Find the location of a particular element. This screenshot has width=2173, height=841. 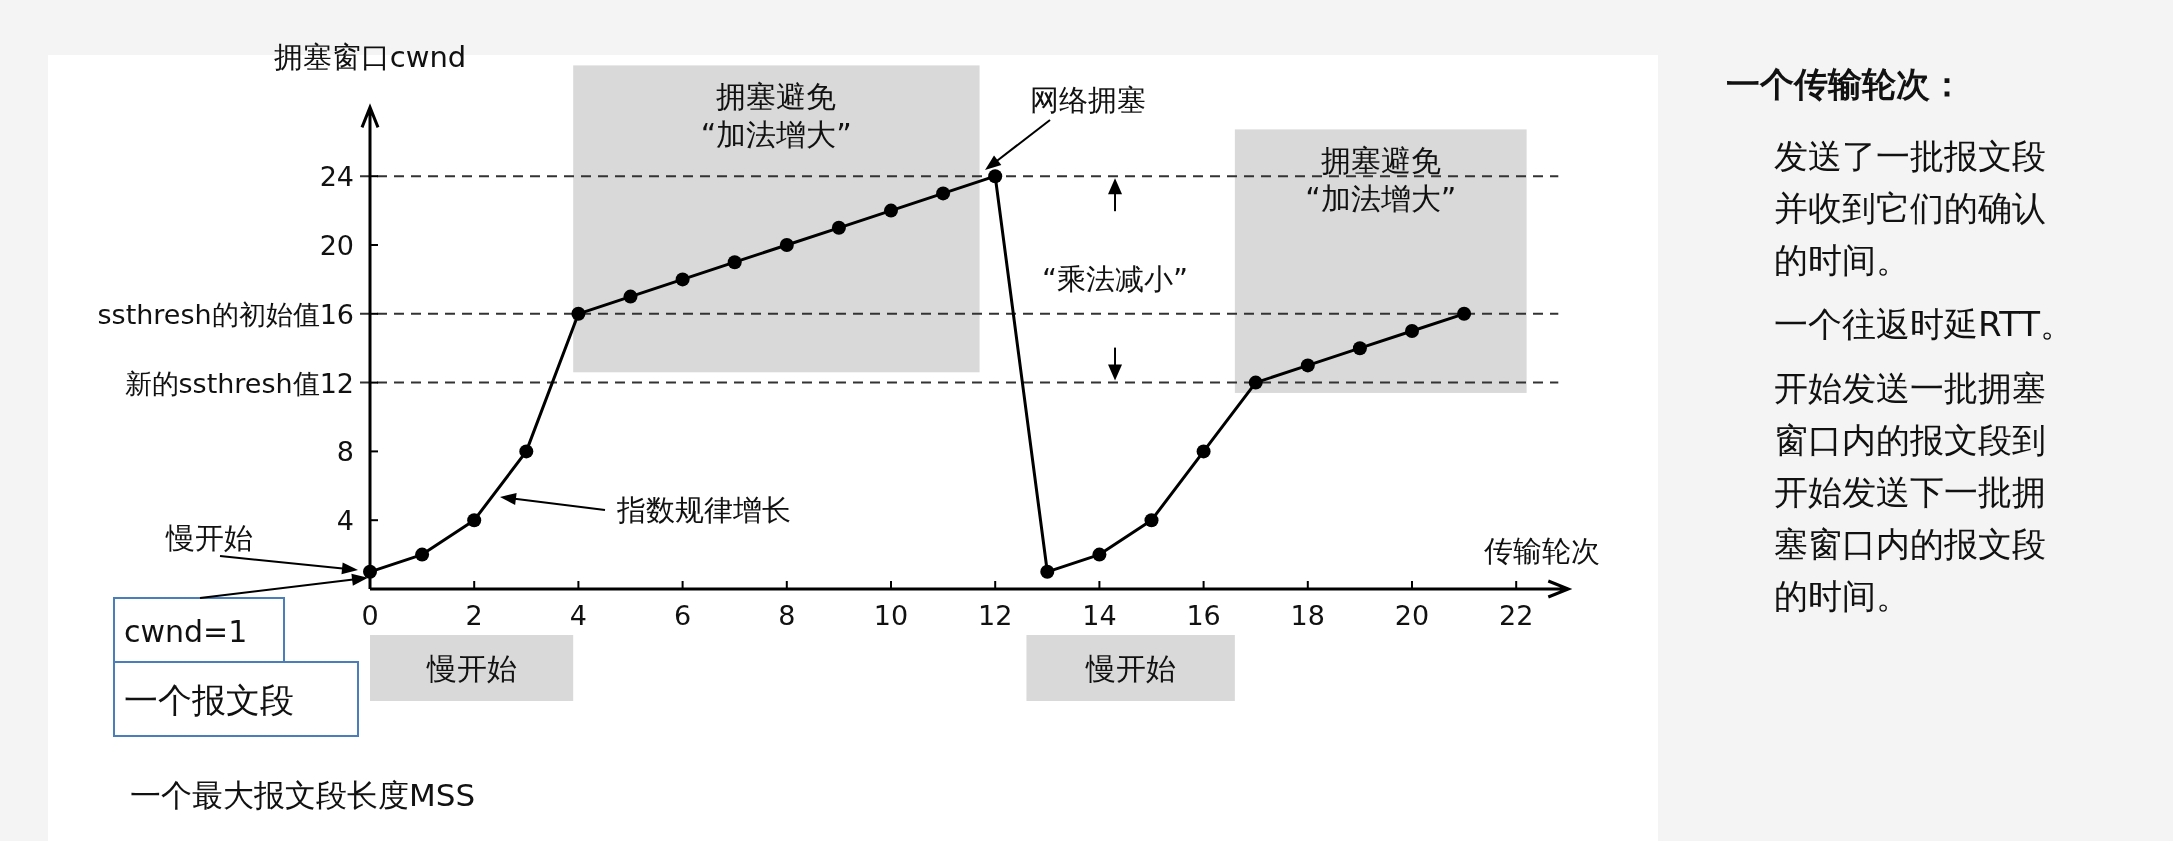

y-tick-label: 4 is located at coordinates (345, 521).